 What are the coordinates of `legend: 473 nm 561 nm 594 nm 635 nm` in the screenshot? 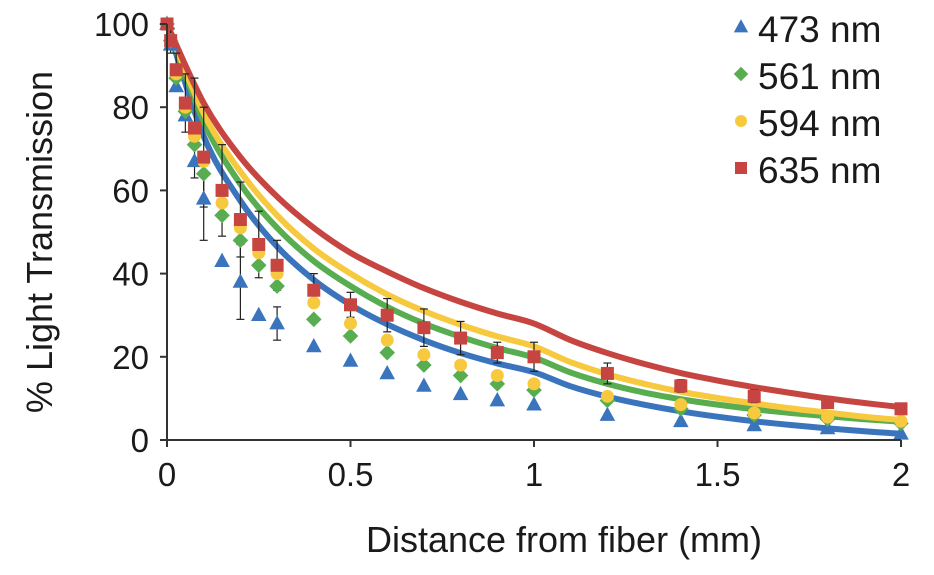 It's located at (807, 100).